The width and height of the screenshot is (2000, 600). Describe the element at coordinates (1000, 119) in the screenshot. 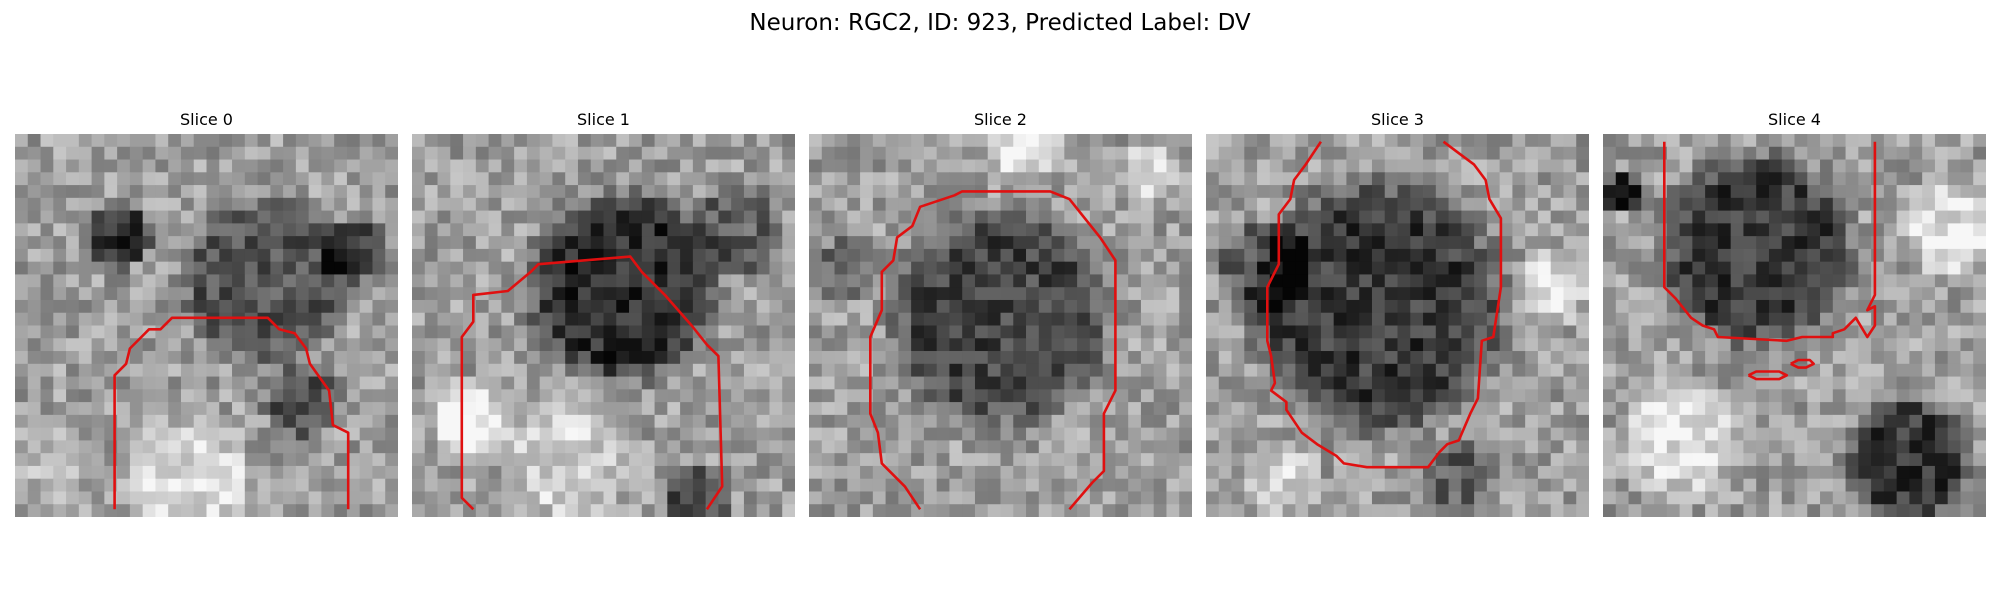

I see `panel-title: Slice 2` at that location.